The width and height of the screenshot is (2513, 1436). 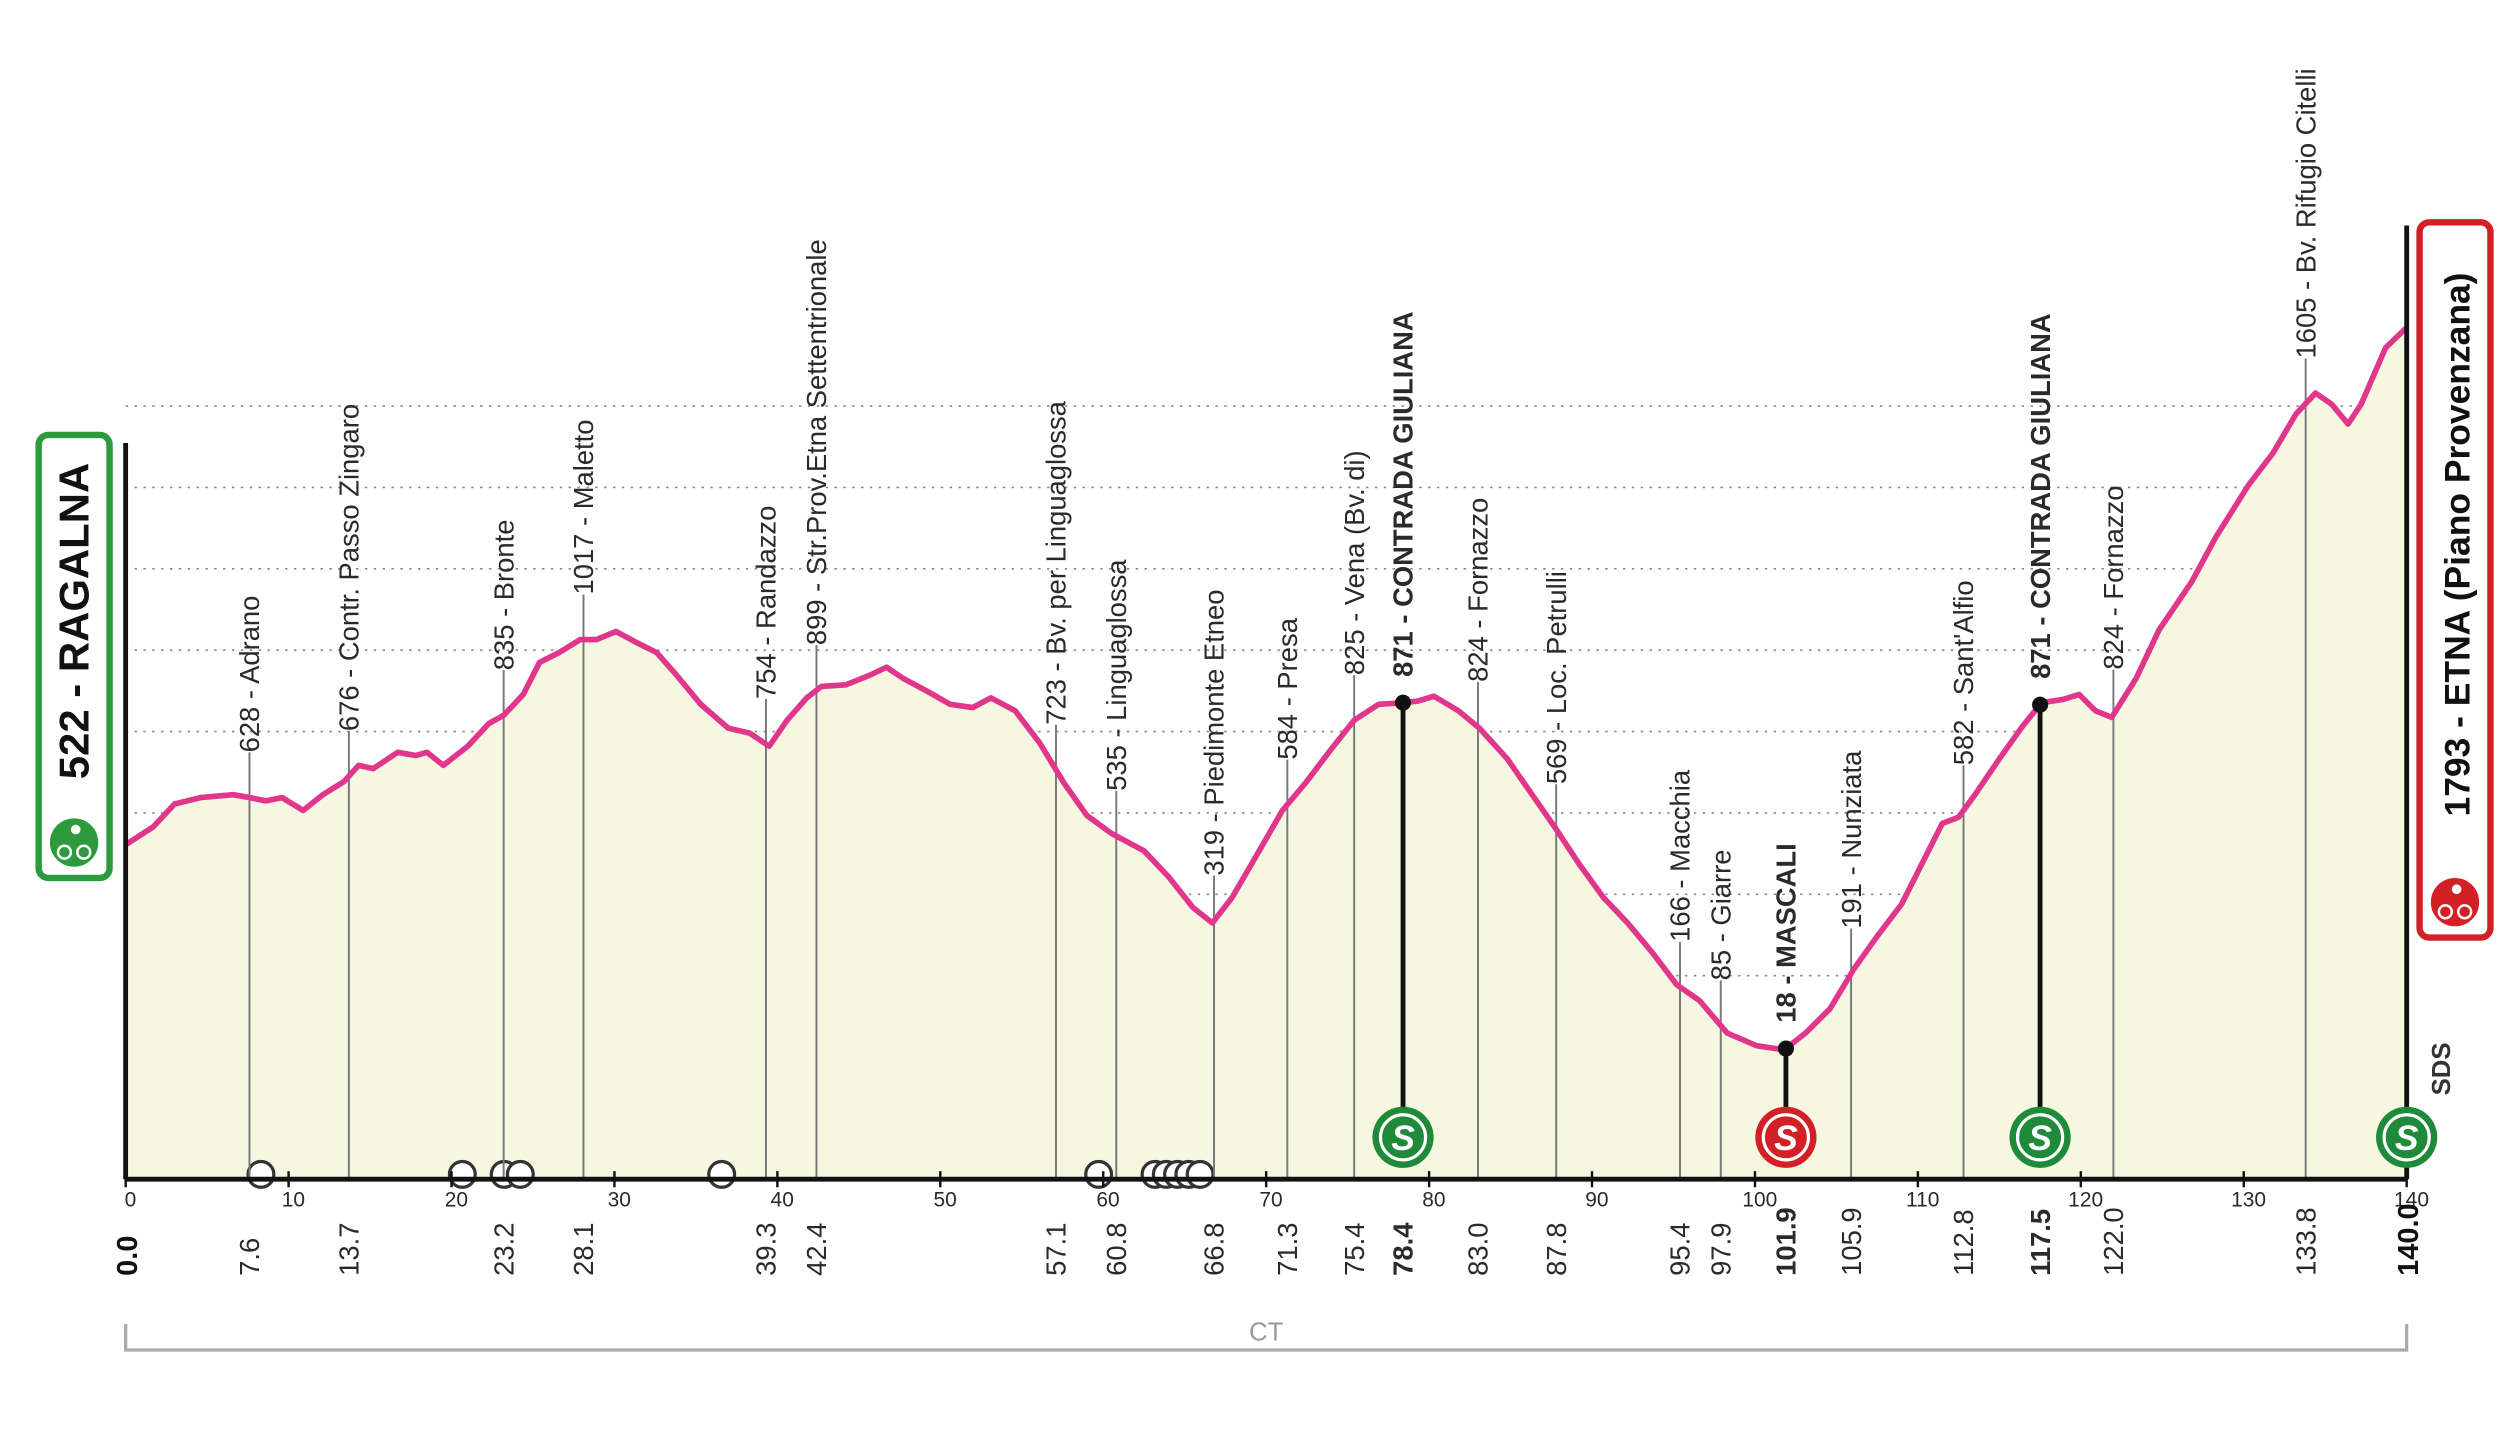 What do you see at coordinates (1116, 1249) in the screenshot?
I see `waypoint-km: 60.8` at bounding box center [1116, 1249].